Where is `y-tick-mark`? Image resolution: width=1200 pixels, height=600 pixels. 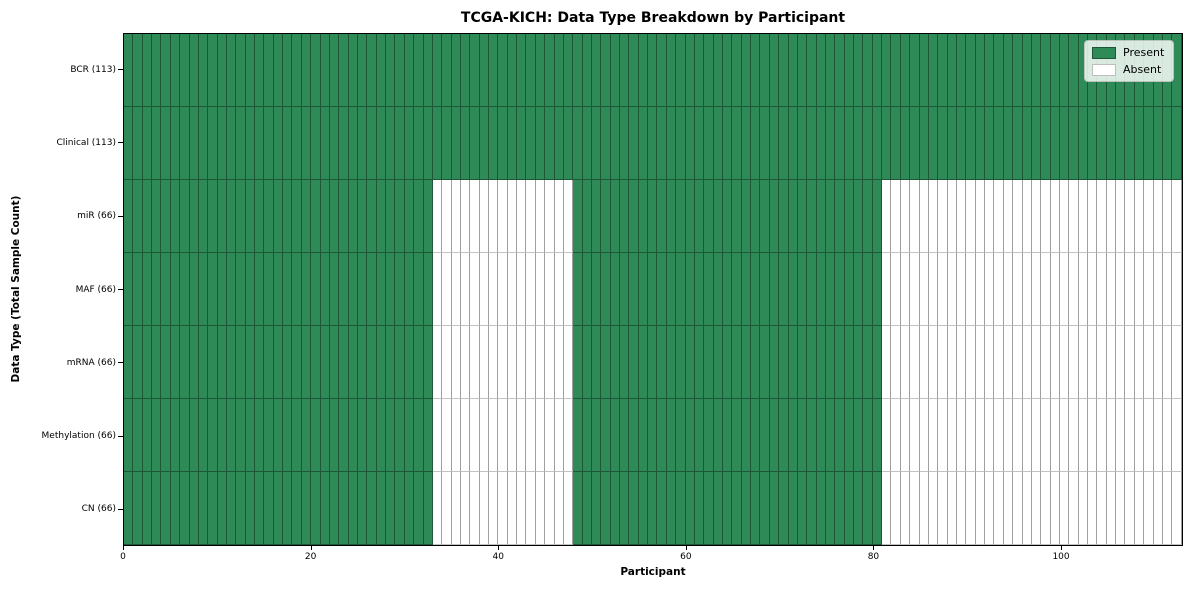
y-tick-mark is located at coordinates (120, 289).